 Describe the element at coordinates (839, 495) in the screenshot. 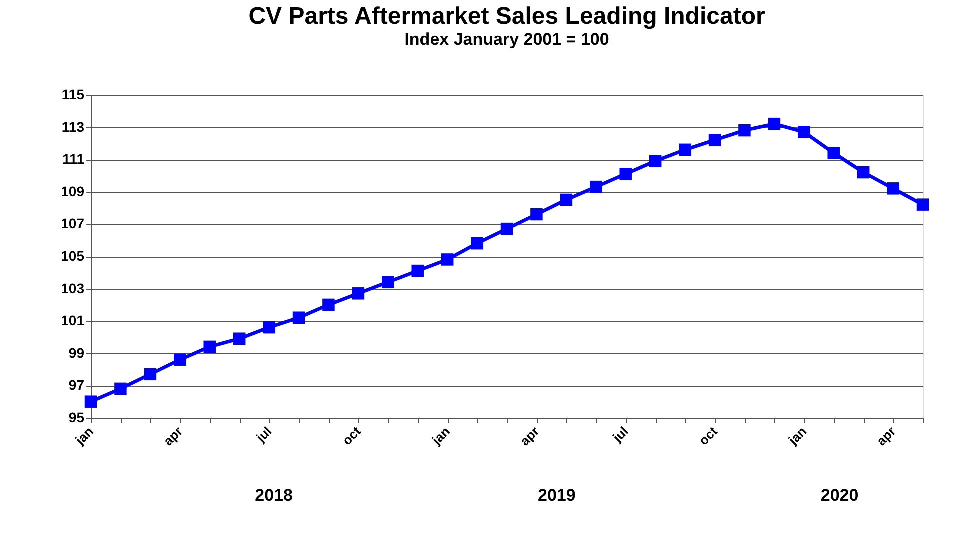

I see `text: 2020` at that location.